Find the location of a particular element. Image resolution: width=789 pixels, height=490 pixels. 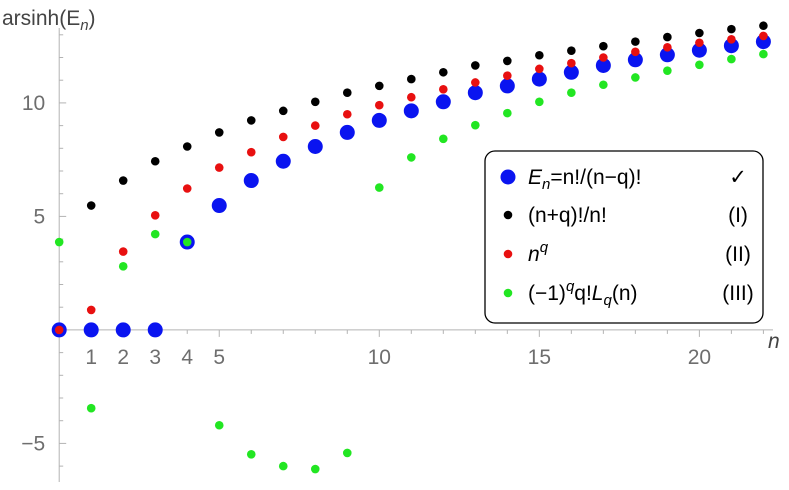

x-tick-label: 15 is located at coordinates (539, 357).